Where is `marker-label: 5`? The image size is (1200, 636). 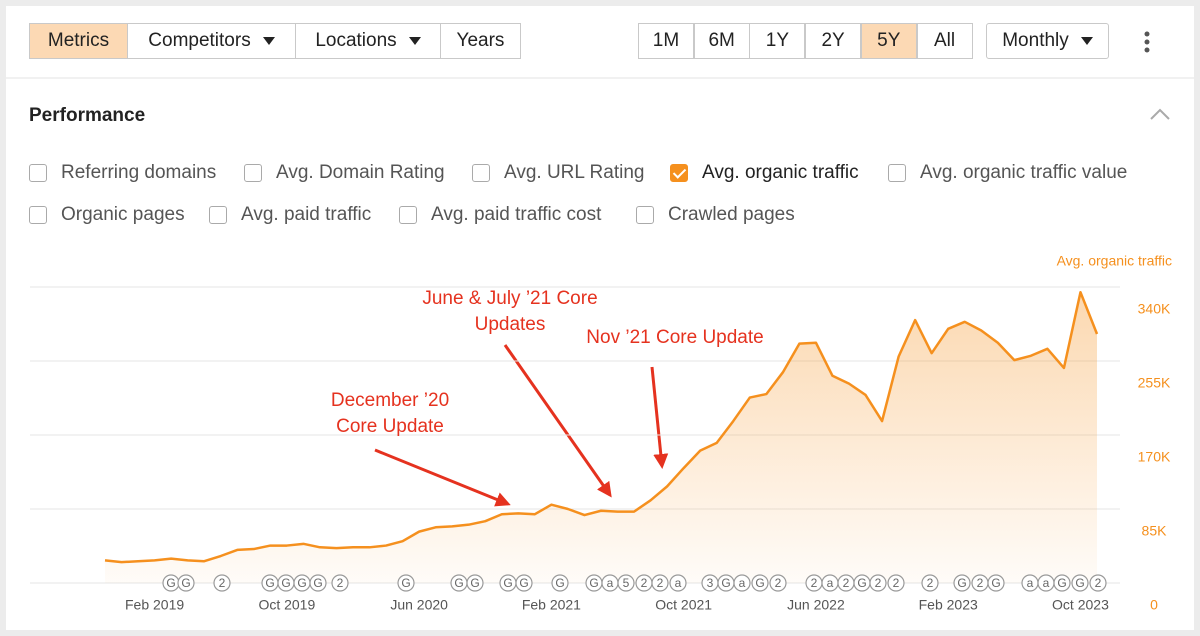
marker-label: 5 is located at coordinates (626, 583).